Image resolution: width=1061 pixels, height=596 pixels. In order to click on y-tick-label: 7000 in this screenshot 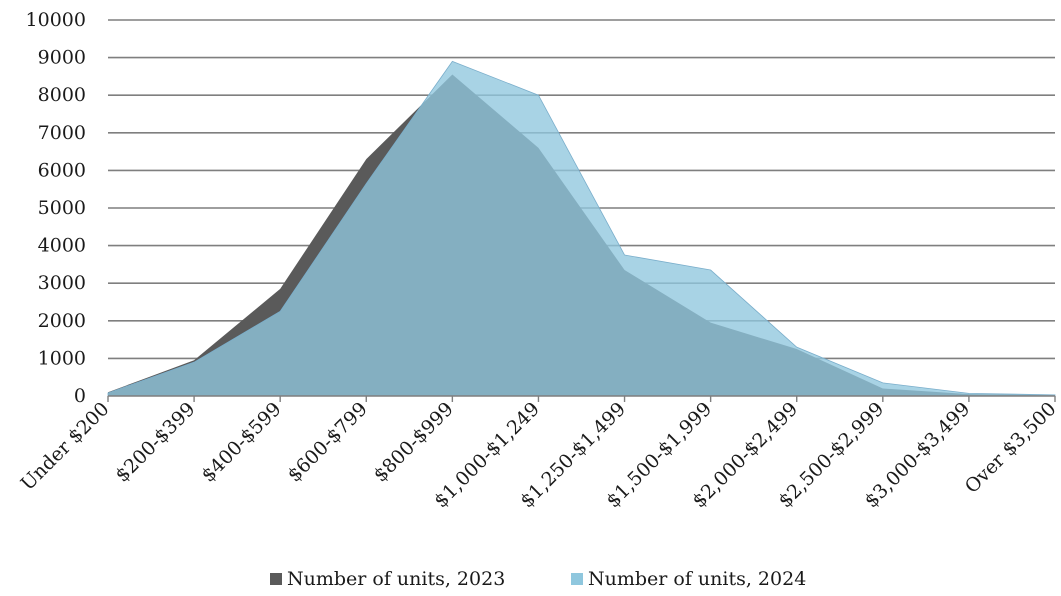, I will do `click(62, 133)`.